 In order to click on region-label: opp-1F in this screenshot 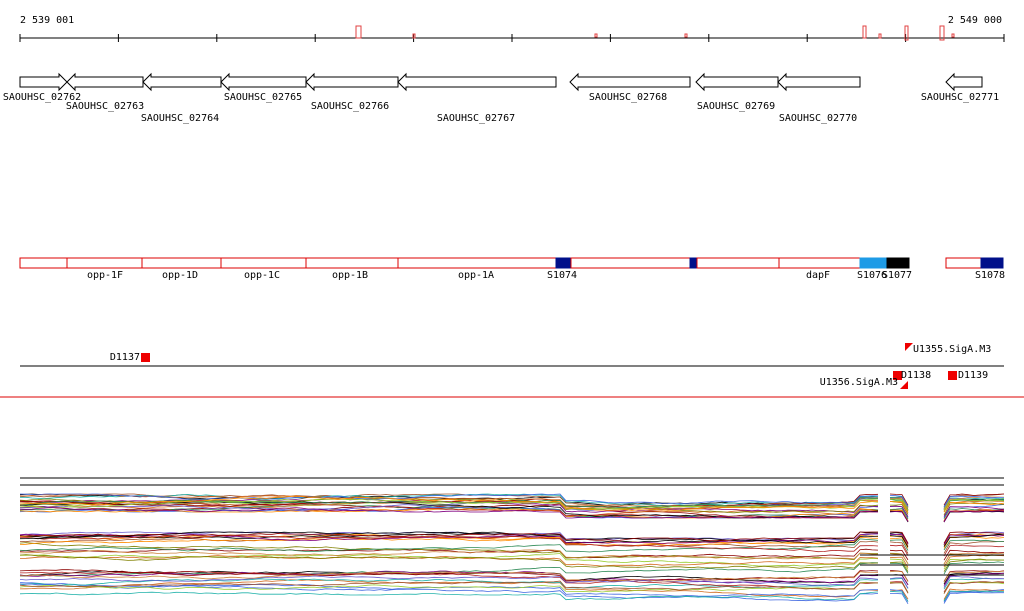, I will do `click(105, 275)`.